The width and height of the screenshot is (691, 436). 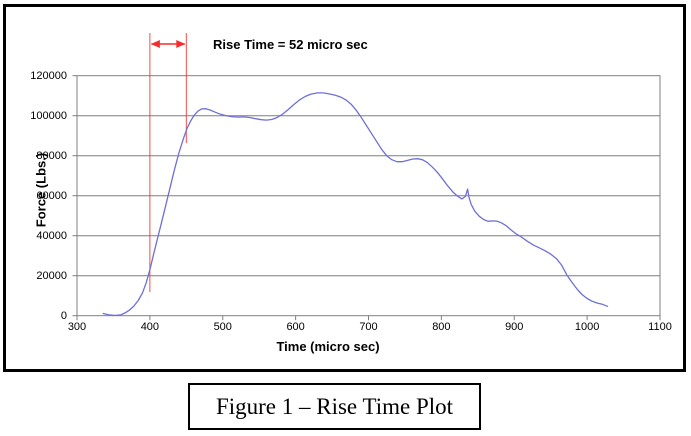 What do you see at coordinates (295, 327) in the screenshot?
I see `x-tick-label: 600` at bounding box center [295, 327].